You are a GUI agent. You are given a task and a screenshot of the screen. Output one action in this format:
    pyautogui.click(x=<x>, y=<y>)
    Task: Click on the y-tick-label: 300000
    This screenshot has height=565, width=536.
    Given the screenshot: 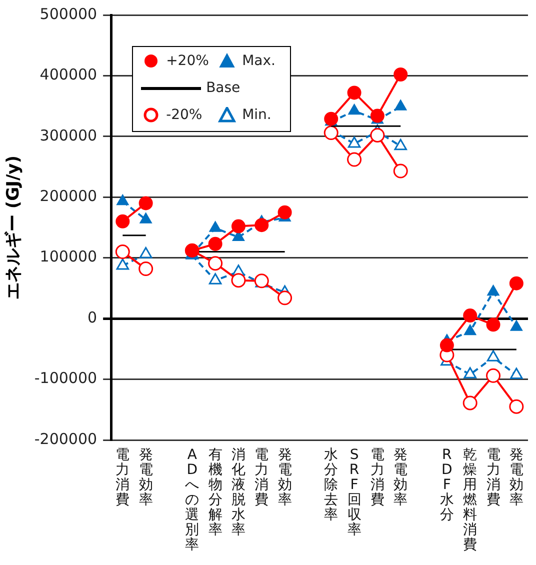 What is the action you would take?
    pyautogui.click(x=69, y=135)
    